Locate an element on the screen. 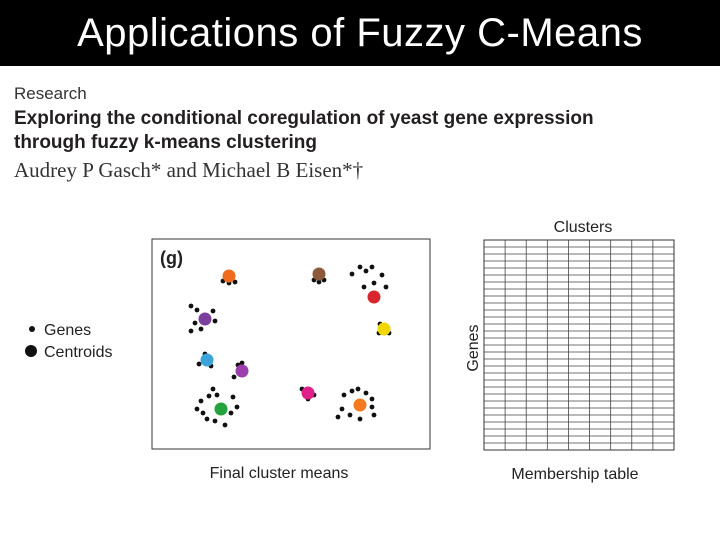 This screenshot has height=540, width=720. centroid-purple is located at coordinates (205, 319).